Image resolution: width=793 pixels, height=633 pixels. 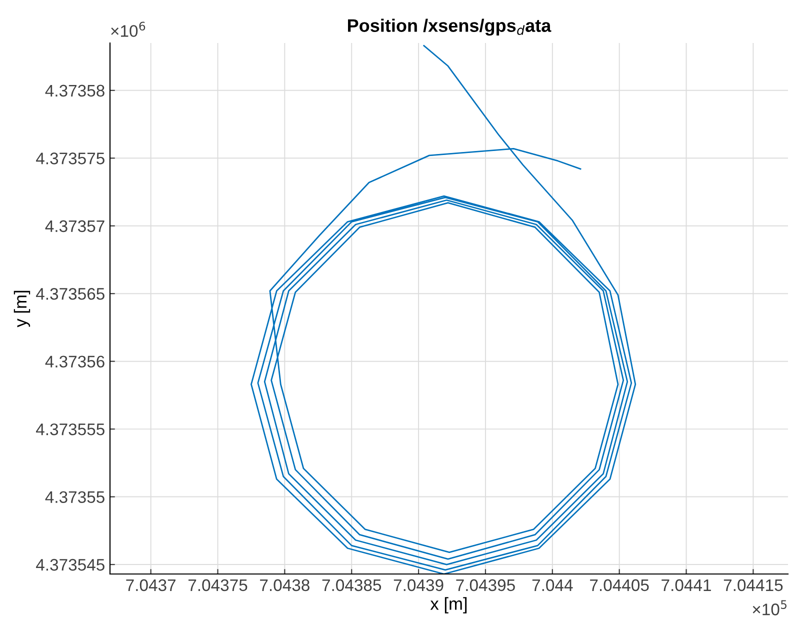 What do you see at coordinates (70, 429) in the screenshot?
I see `y-tick-label: 4.373555` at bounding box center [70, 429].